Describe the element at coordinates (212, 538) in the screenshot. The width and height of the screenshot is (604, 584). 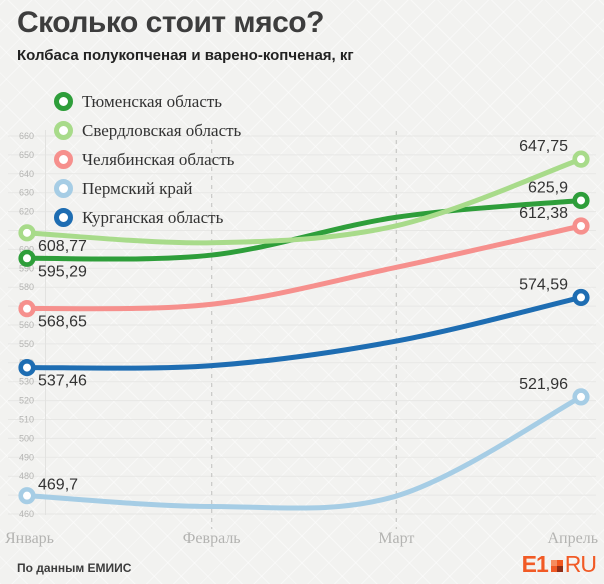
I see `x-tick-label: Февраль` at that location.